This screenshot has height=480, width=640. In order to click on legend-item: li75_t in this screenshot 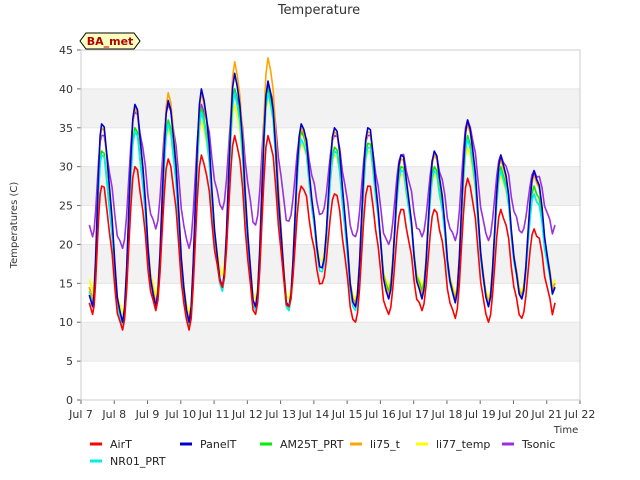, I will do `click(375, 444)`.